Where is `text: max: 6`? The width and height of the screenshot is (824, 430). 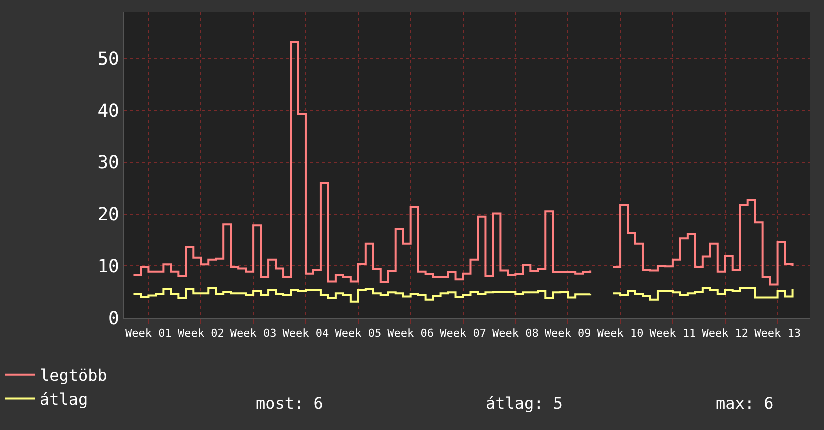 text: max: 6 is located at coordinates (745, 403).